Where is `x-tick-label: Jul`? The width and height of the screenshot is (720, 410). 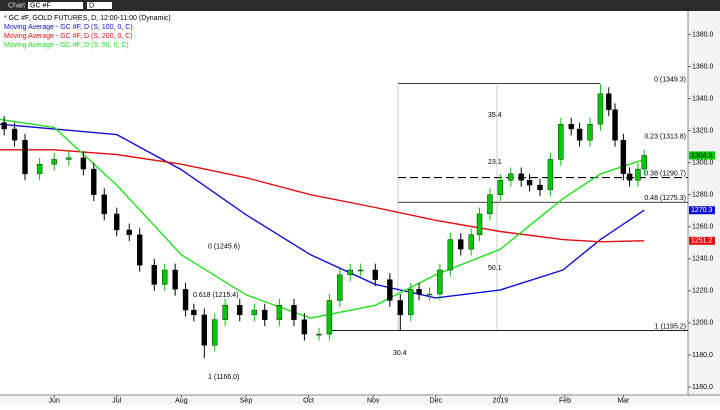
x-tick-label: Jul is located at coordinates (116, 400).